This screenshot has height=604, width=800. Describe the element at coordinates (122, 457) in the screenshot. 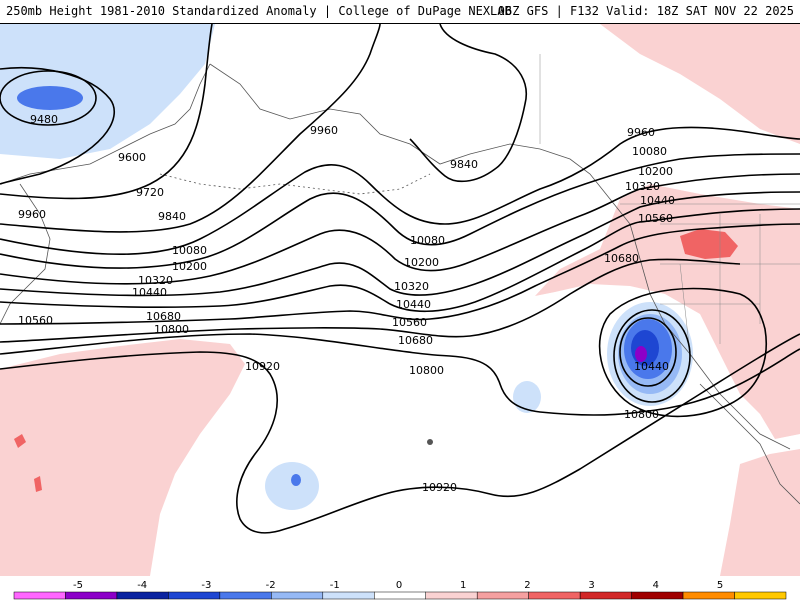

I see `pos-anomaly-sw` at that location.